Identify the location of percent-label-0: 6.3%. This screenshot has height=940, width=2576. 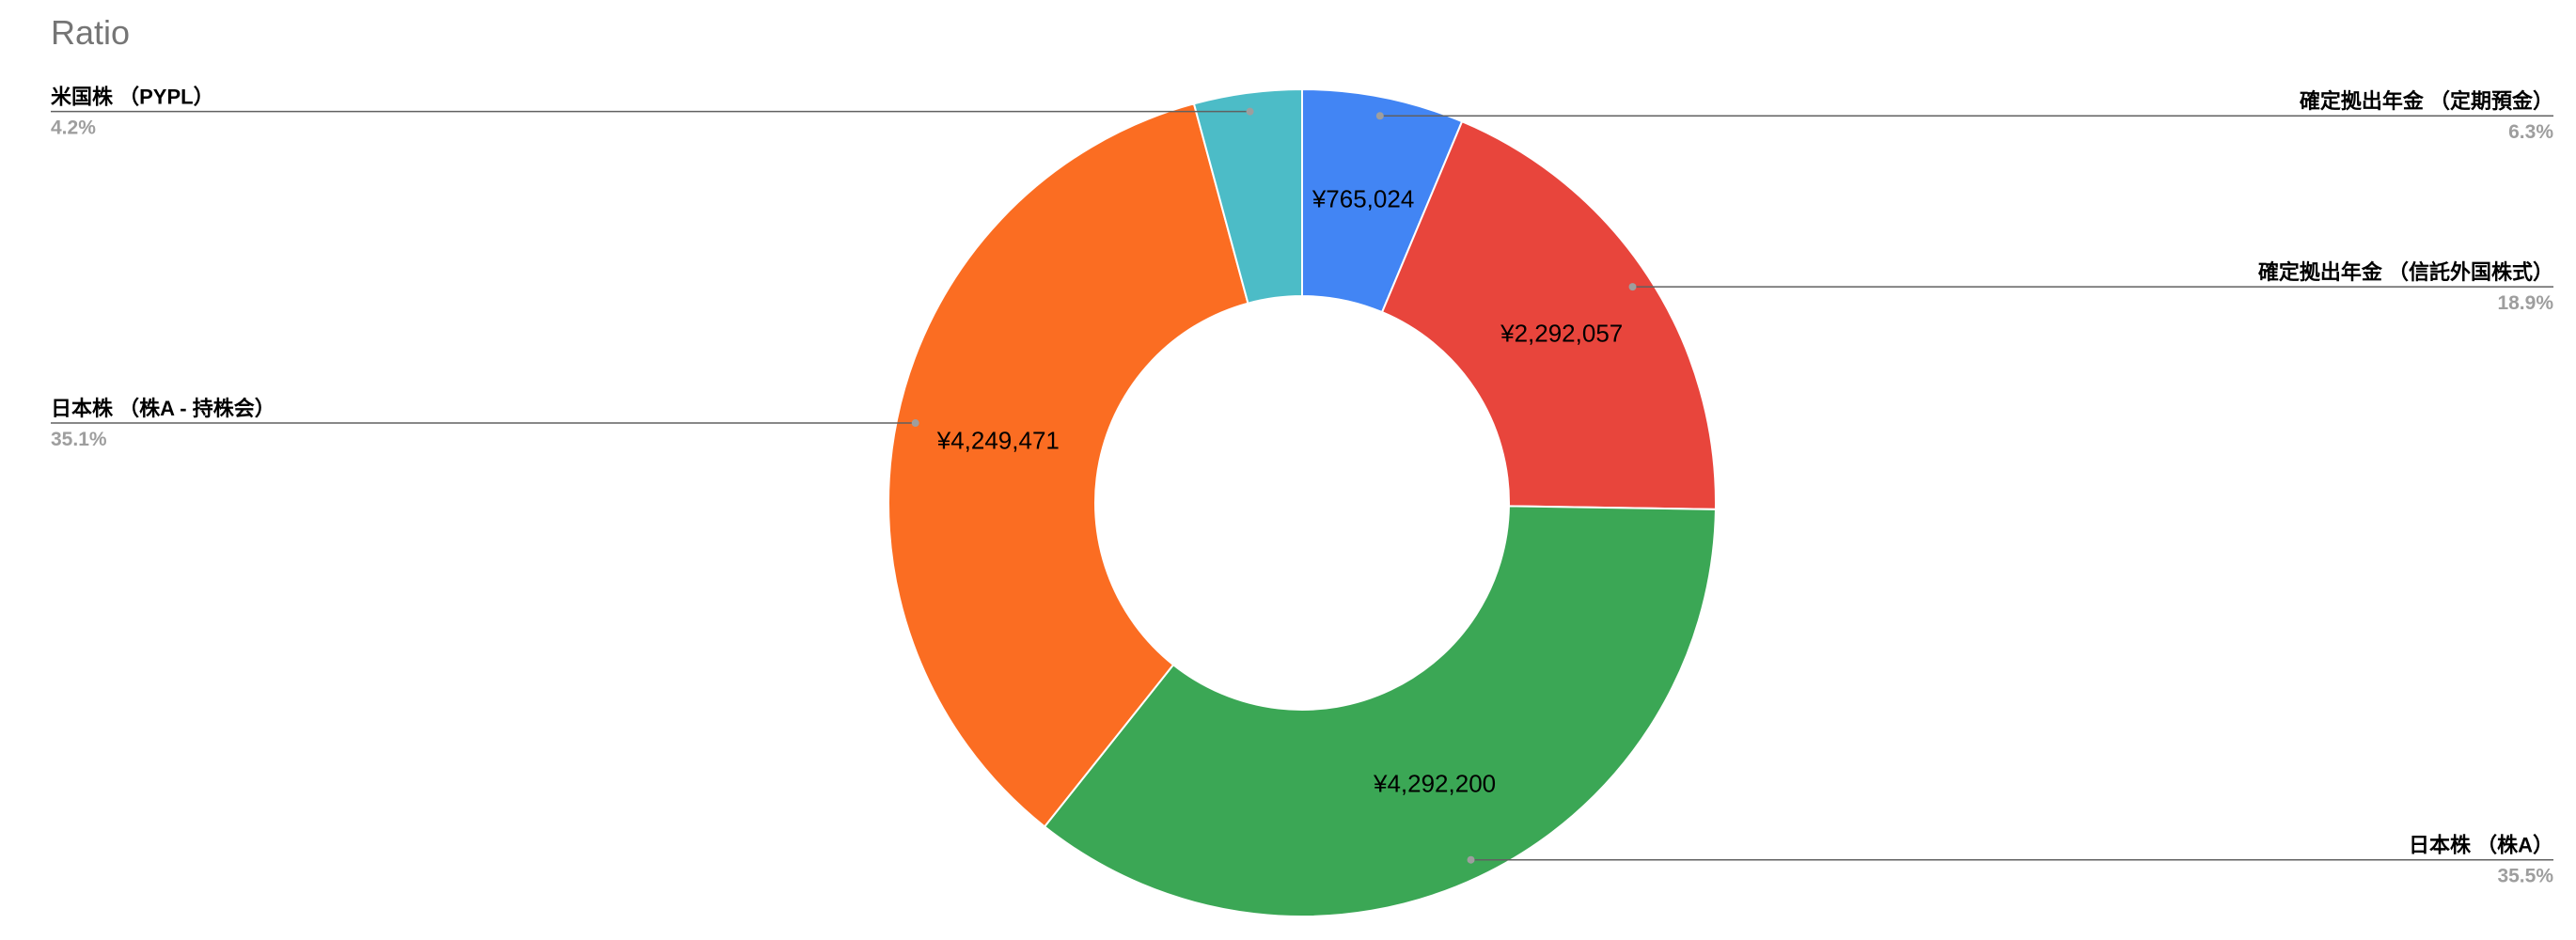
(2531, 132).